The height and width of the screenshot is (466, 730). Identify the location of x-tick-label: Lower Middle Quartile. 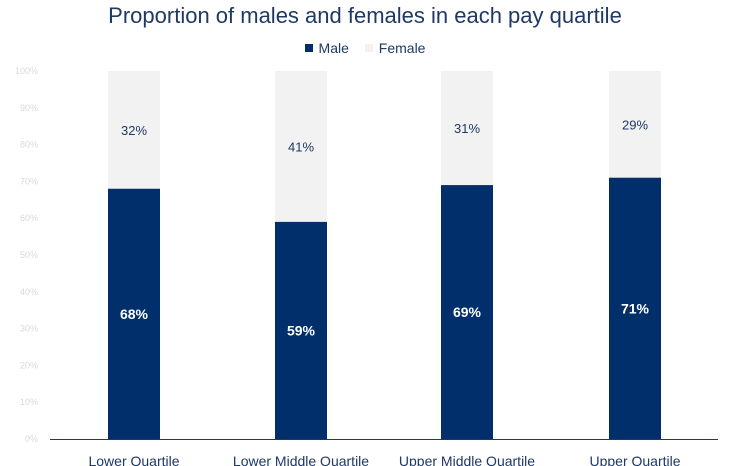
(301, 459).